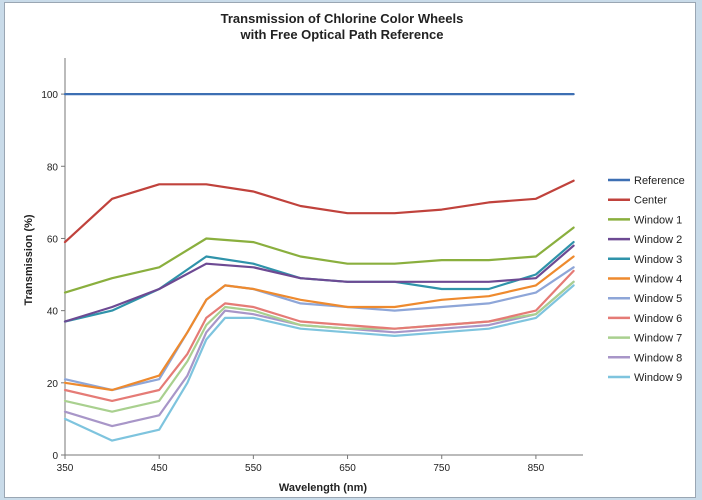  I want to click on legend-label: Window 8, so click(658, 358).